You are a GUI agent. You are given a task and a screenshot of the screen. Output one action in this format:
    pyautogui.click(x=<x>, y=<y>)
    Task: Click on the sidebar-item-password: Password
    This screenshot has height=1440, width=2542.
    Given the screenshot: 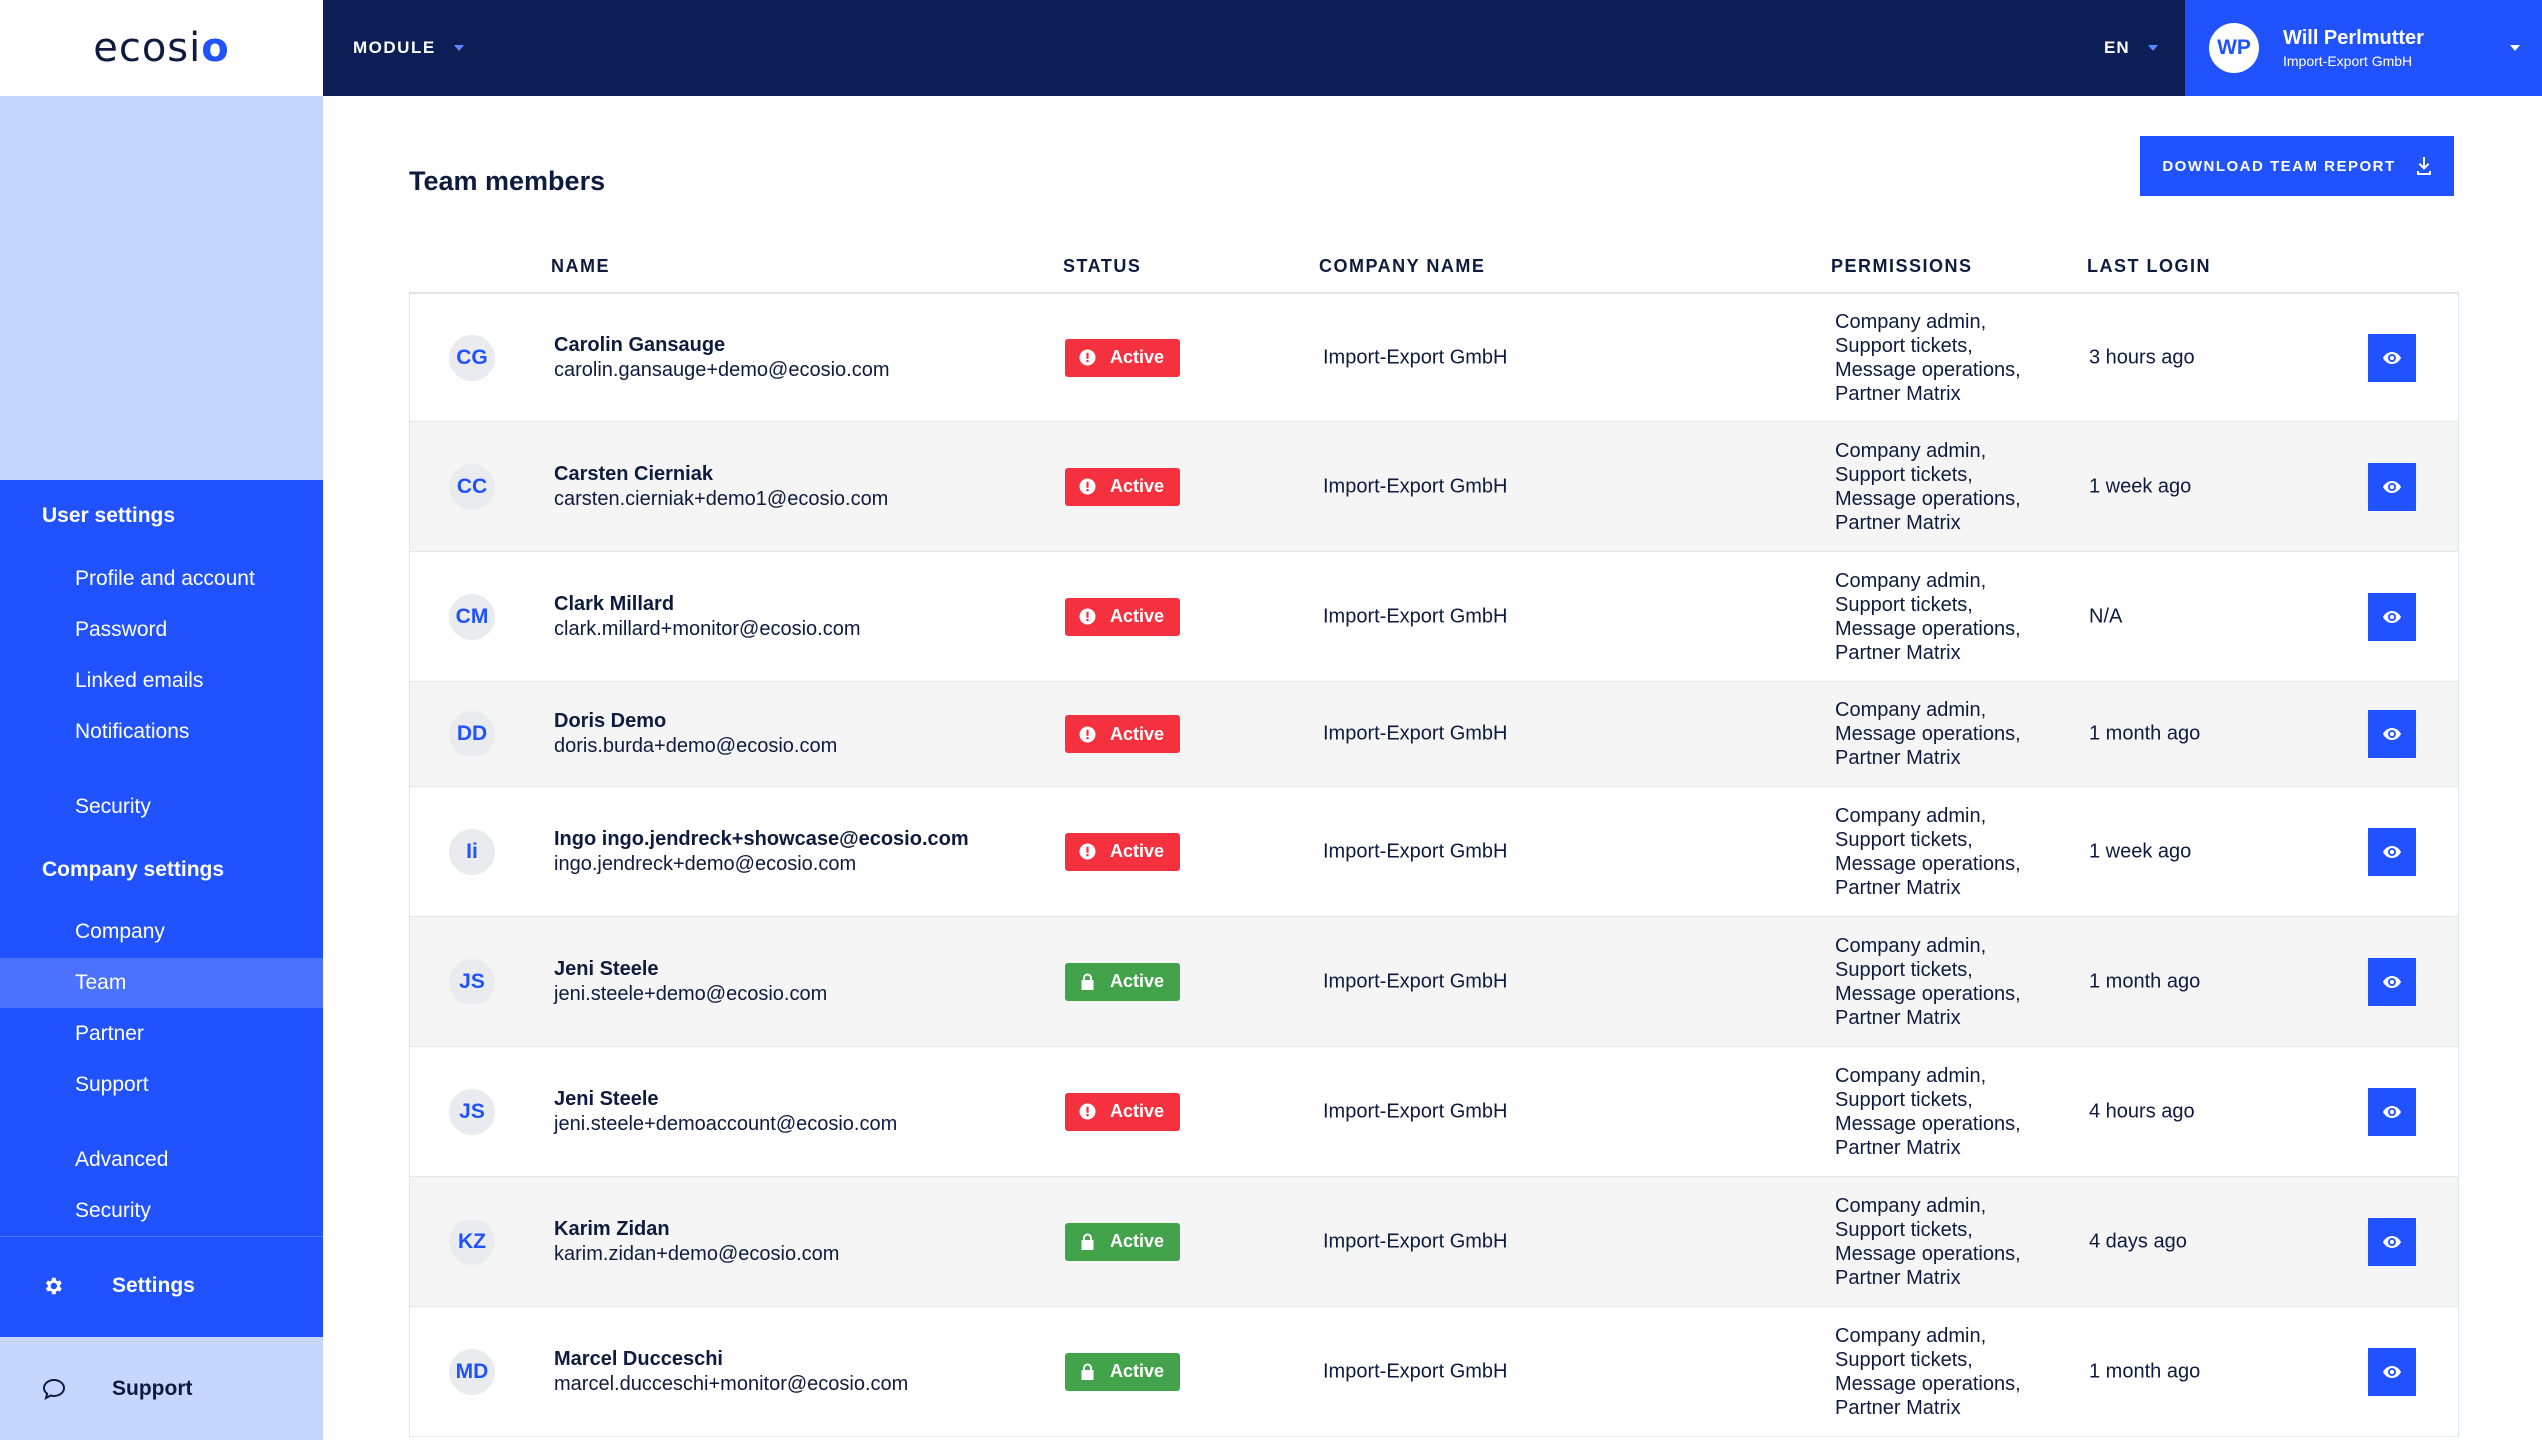 What is the action you would take?
    pyautogui.click(x=121, y=629)
    